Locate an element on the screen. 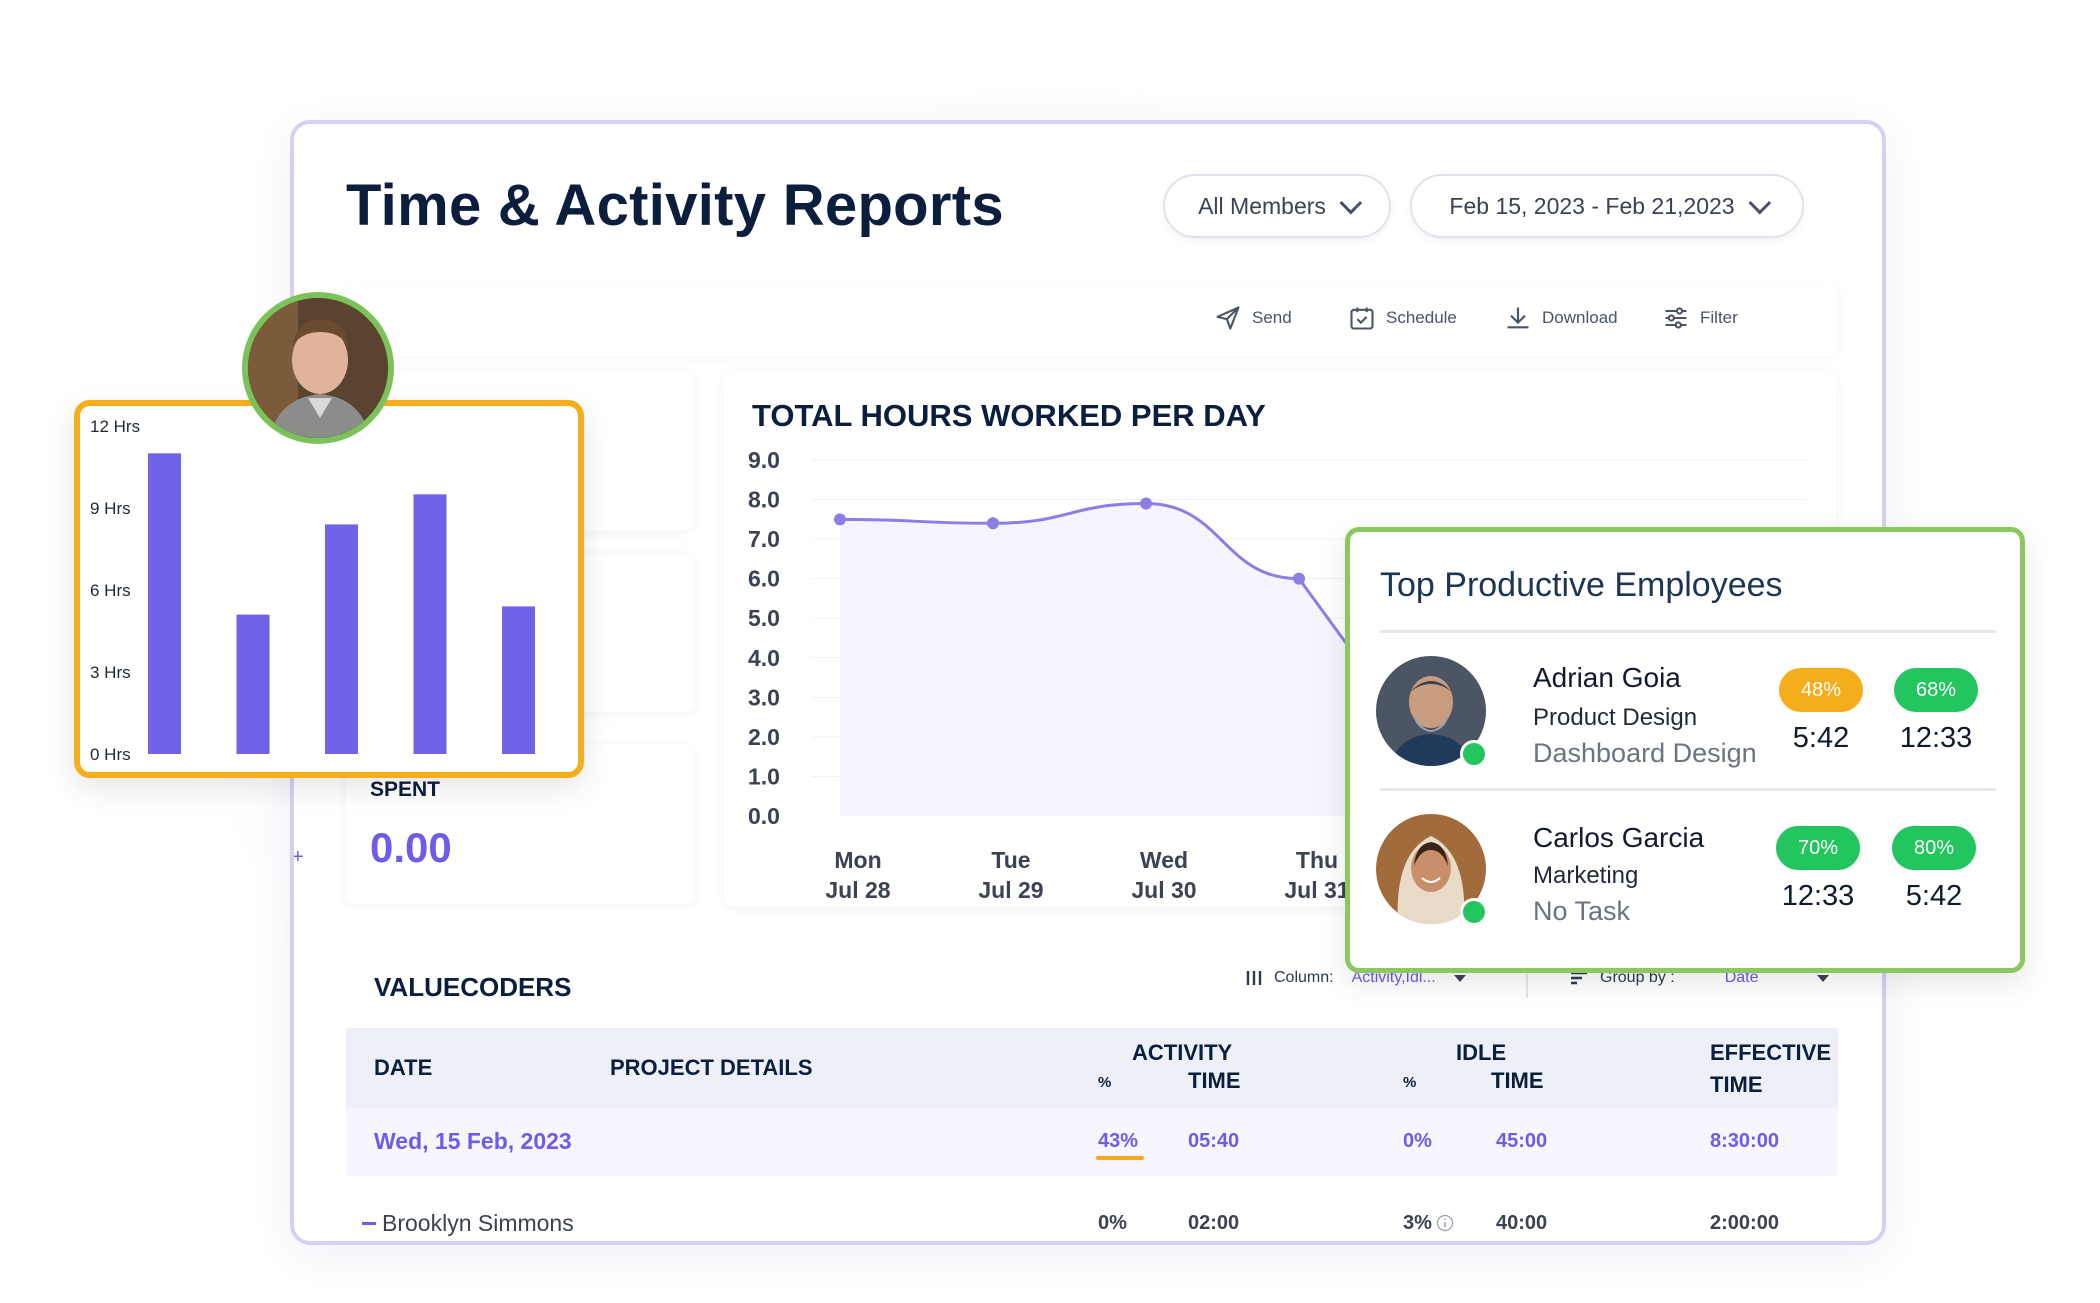 This screenshot has width=2100, height=1303. y-tick-label: 7.0 is located at coordinates (764, 539).